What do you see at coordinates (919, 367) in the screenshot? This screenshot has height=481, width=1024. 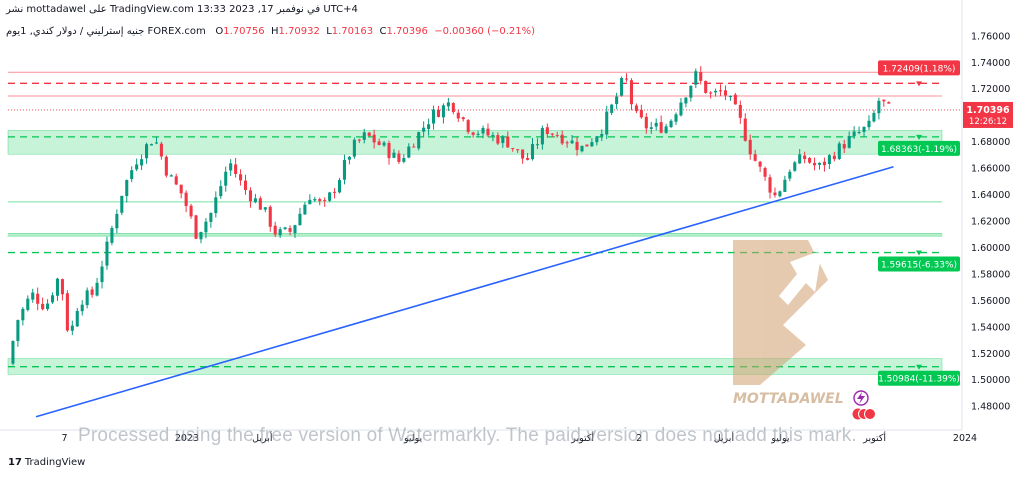 I see `price-level-marker-icon` at bounding box center [919, 367].